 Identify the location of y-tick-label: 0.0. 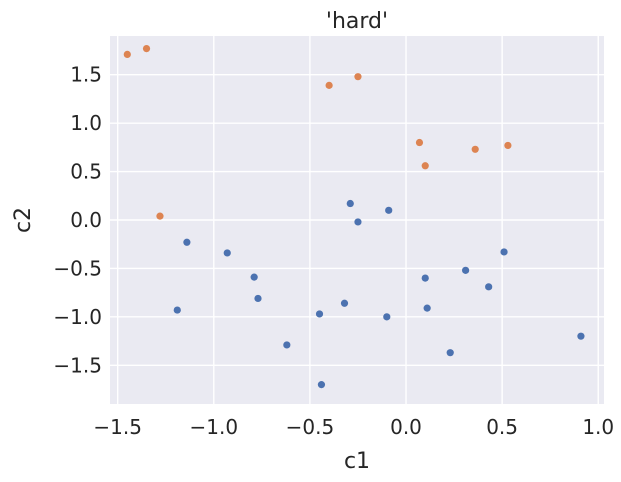
(86, 220).